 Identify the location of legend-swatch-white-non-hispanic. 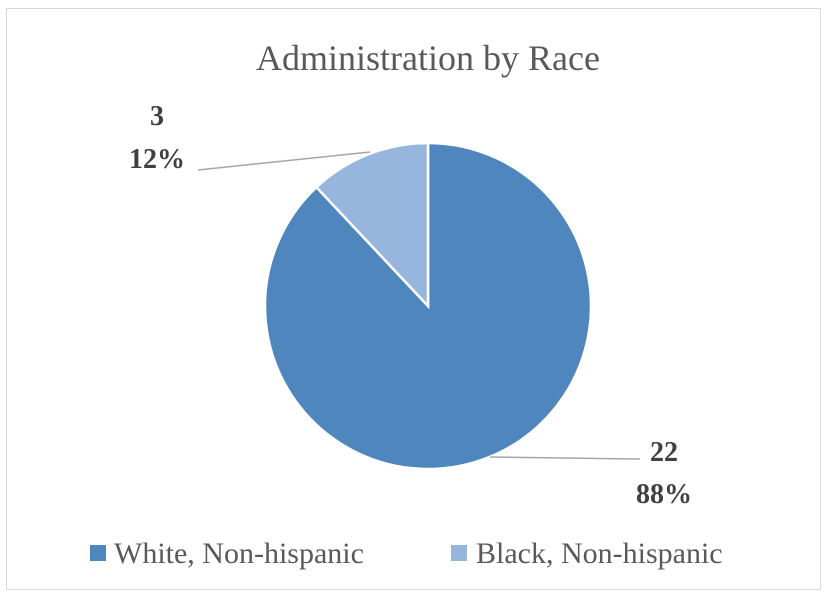
(98, 553).